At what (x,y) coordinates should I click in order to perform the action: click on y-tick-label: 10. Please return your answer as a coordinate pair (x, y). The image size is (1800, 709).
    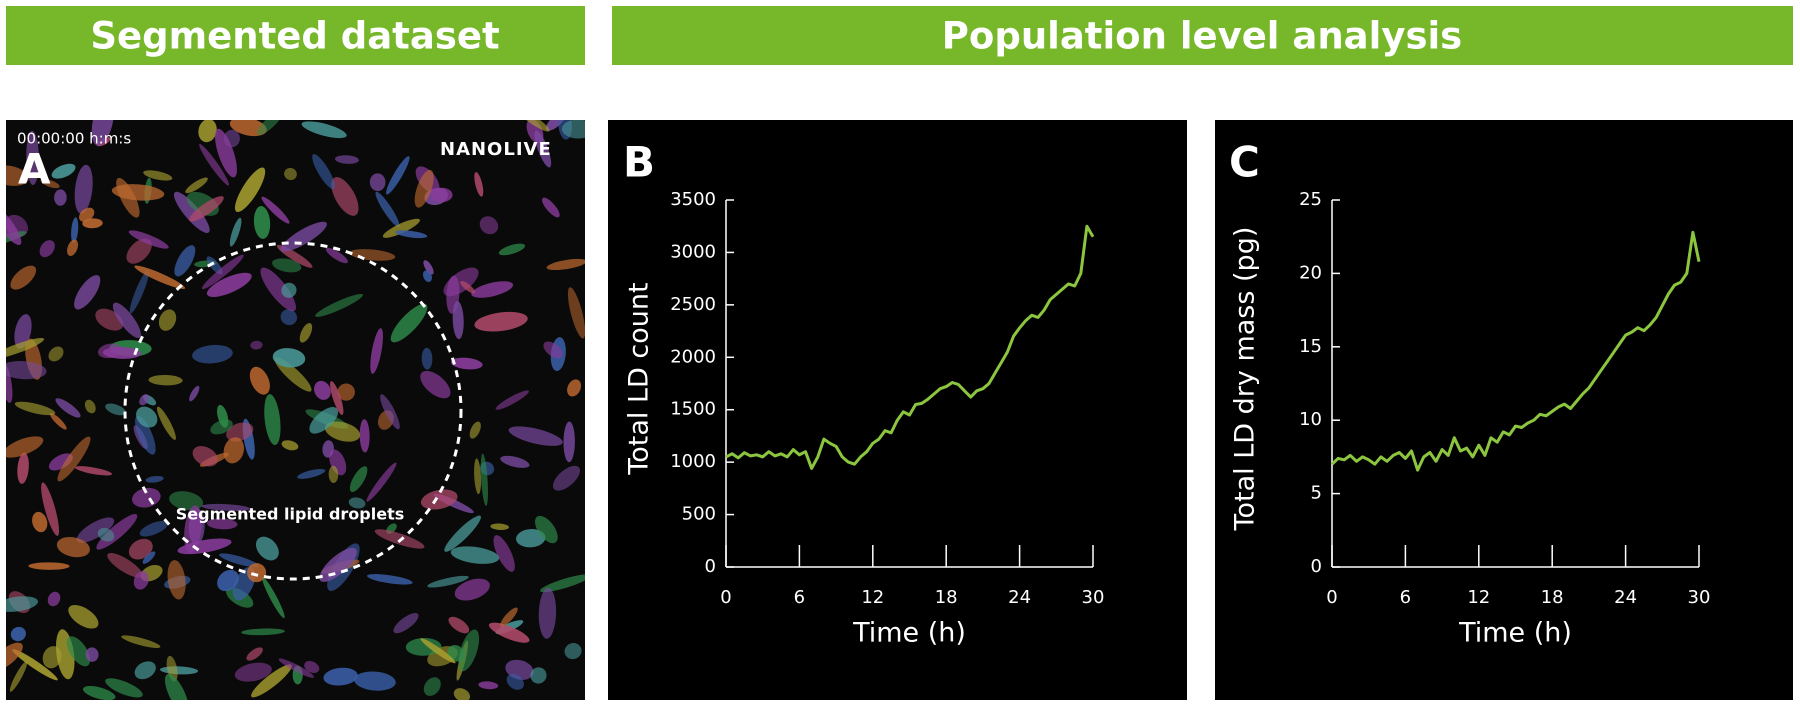
    Looking at the image, I should click on (1310, 419).